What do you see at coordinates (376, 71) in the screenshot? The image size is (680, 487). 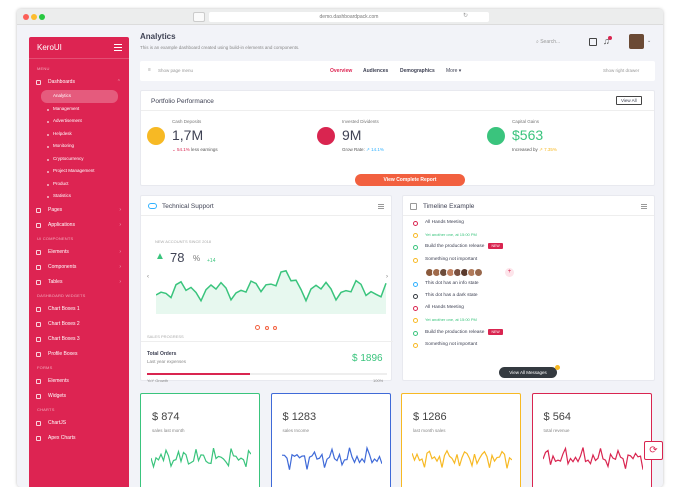 I see `tab-audiences: Audiences` at bounding box center [376, 71].